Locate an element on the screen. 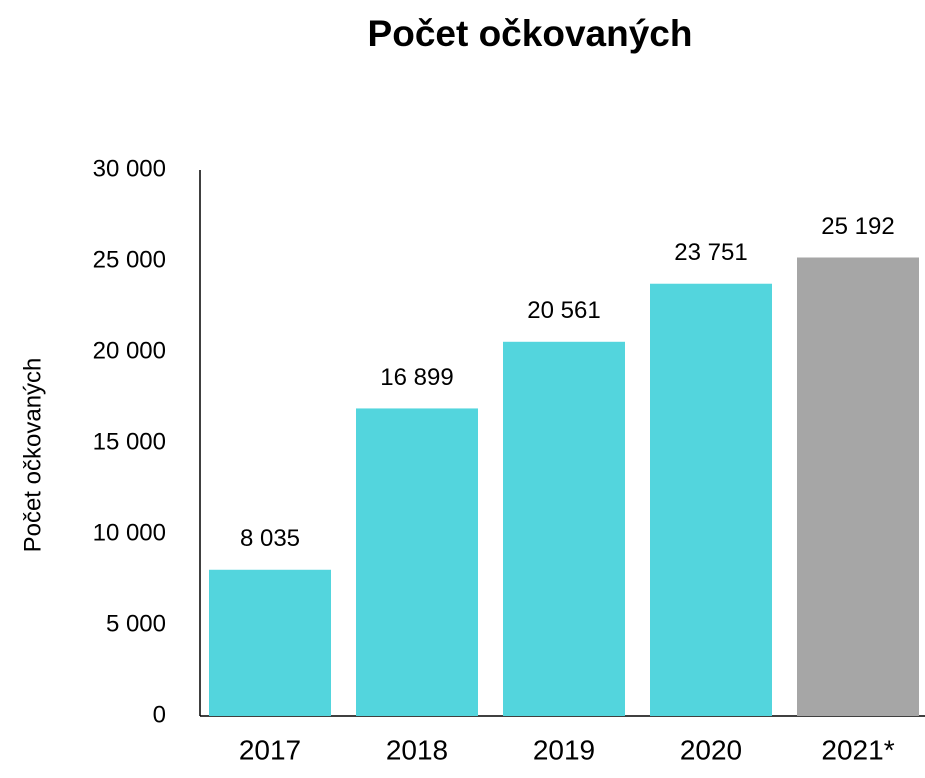 The width and height of the screenshot is (925, 778). y-tick-label: 10 000 is located at coordinates (129, 532).